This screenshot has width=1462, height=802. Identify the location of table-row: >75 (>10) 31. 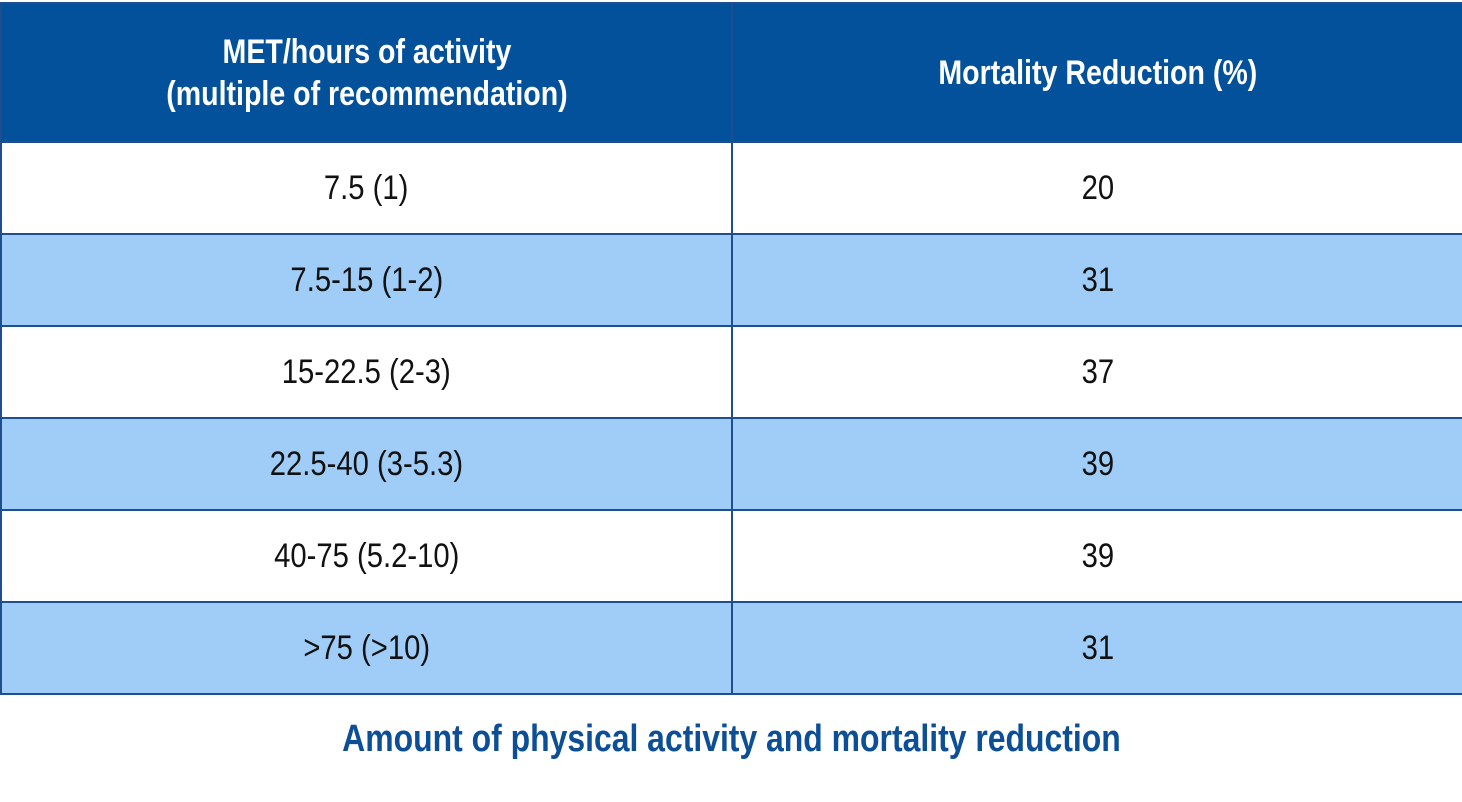
(731, 648).